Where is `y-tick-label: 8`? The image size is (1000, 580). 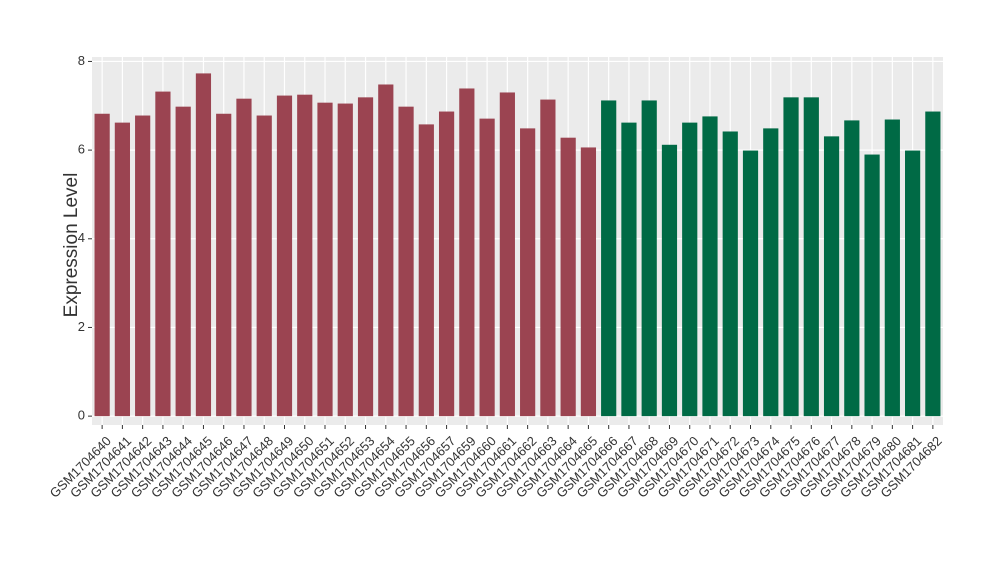
y-tick-label: 8 is located at coordinates (81, 60).